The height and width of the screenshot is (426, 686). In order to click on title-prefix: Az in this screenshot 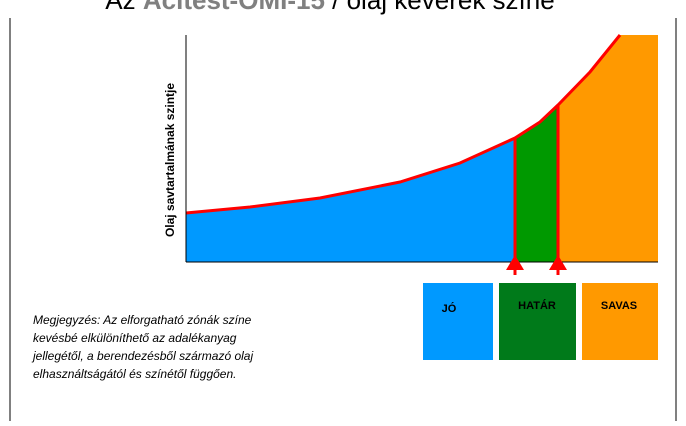, I will do `click(120, 7)`.